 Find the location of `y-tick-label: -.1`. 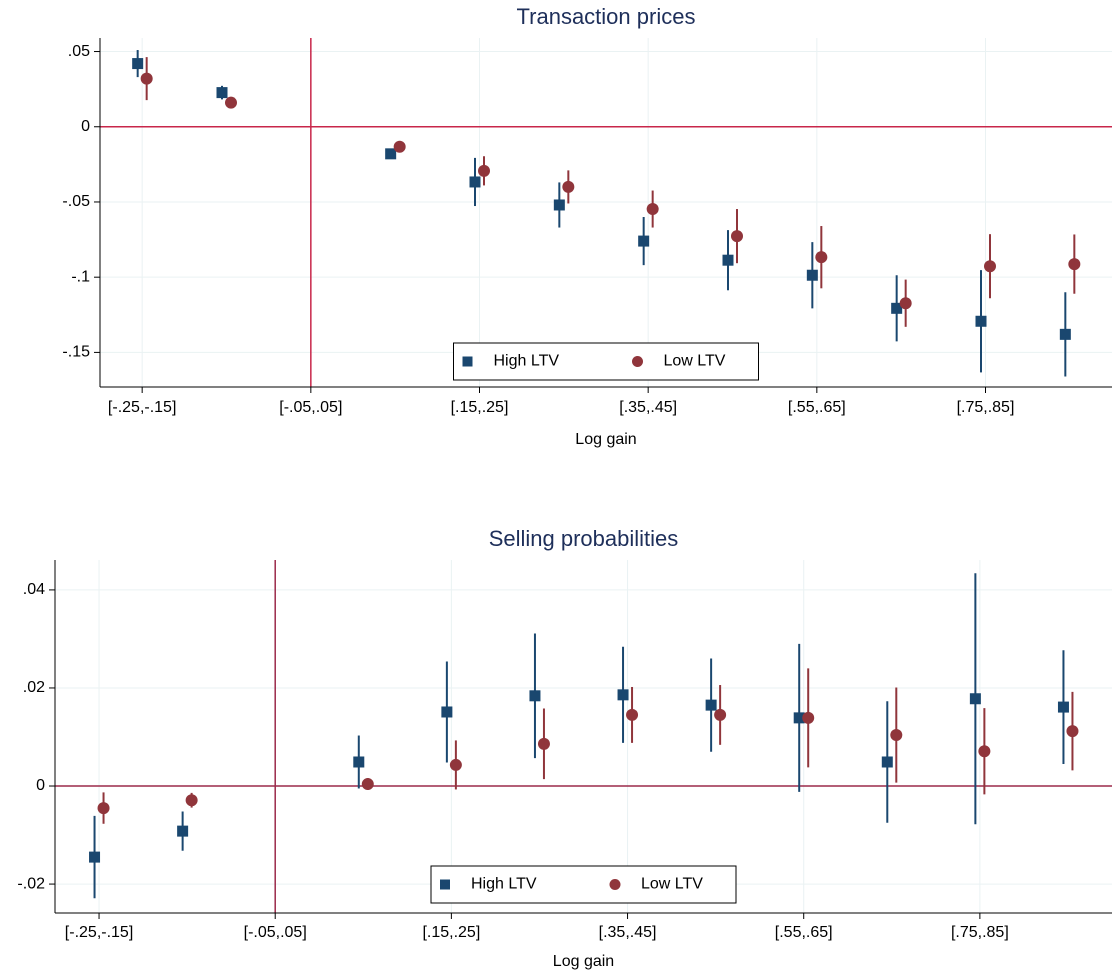

y-tick-label: -.1 is located at coordinates (80, 276).